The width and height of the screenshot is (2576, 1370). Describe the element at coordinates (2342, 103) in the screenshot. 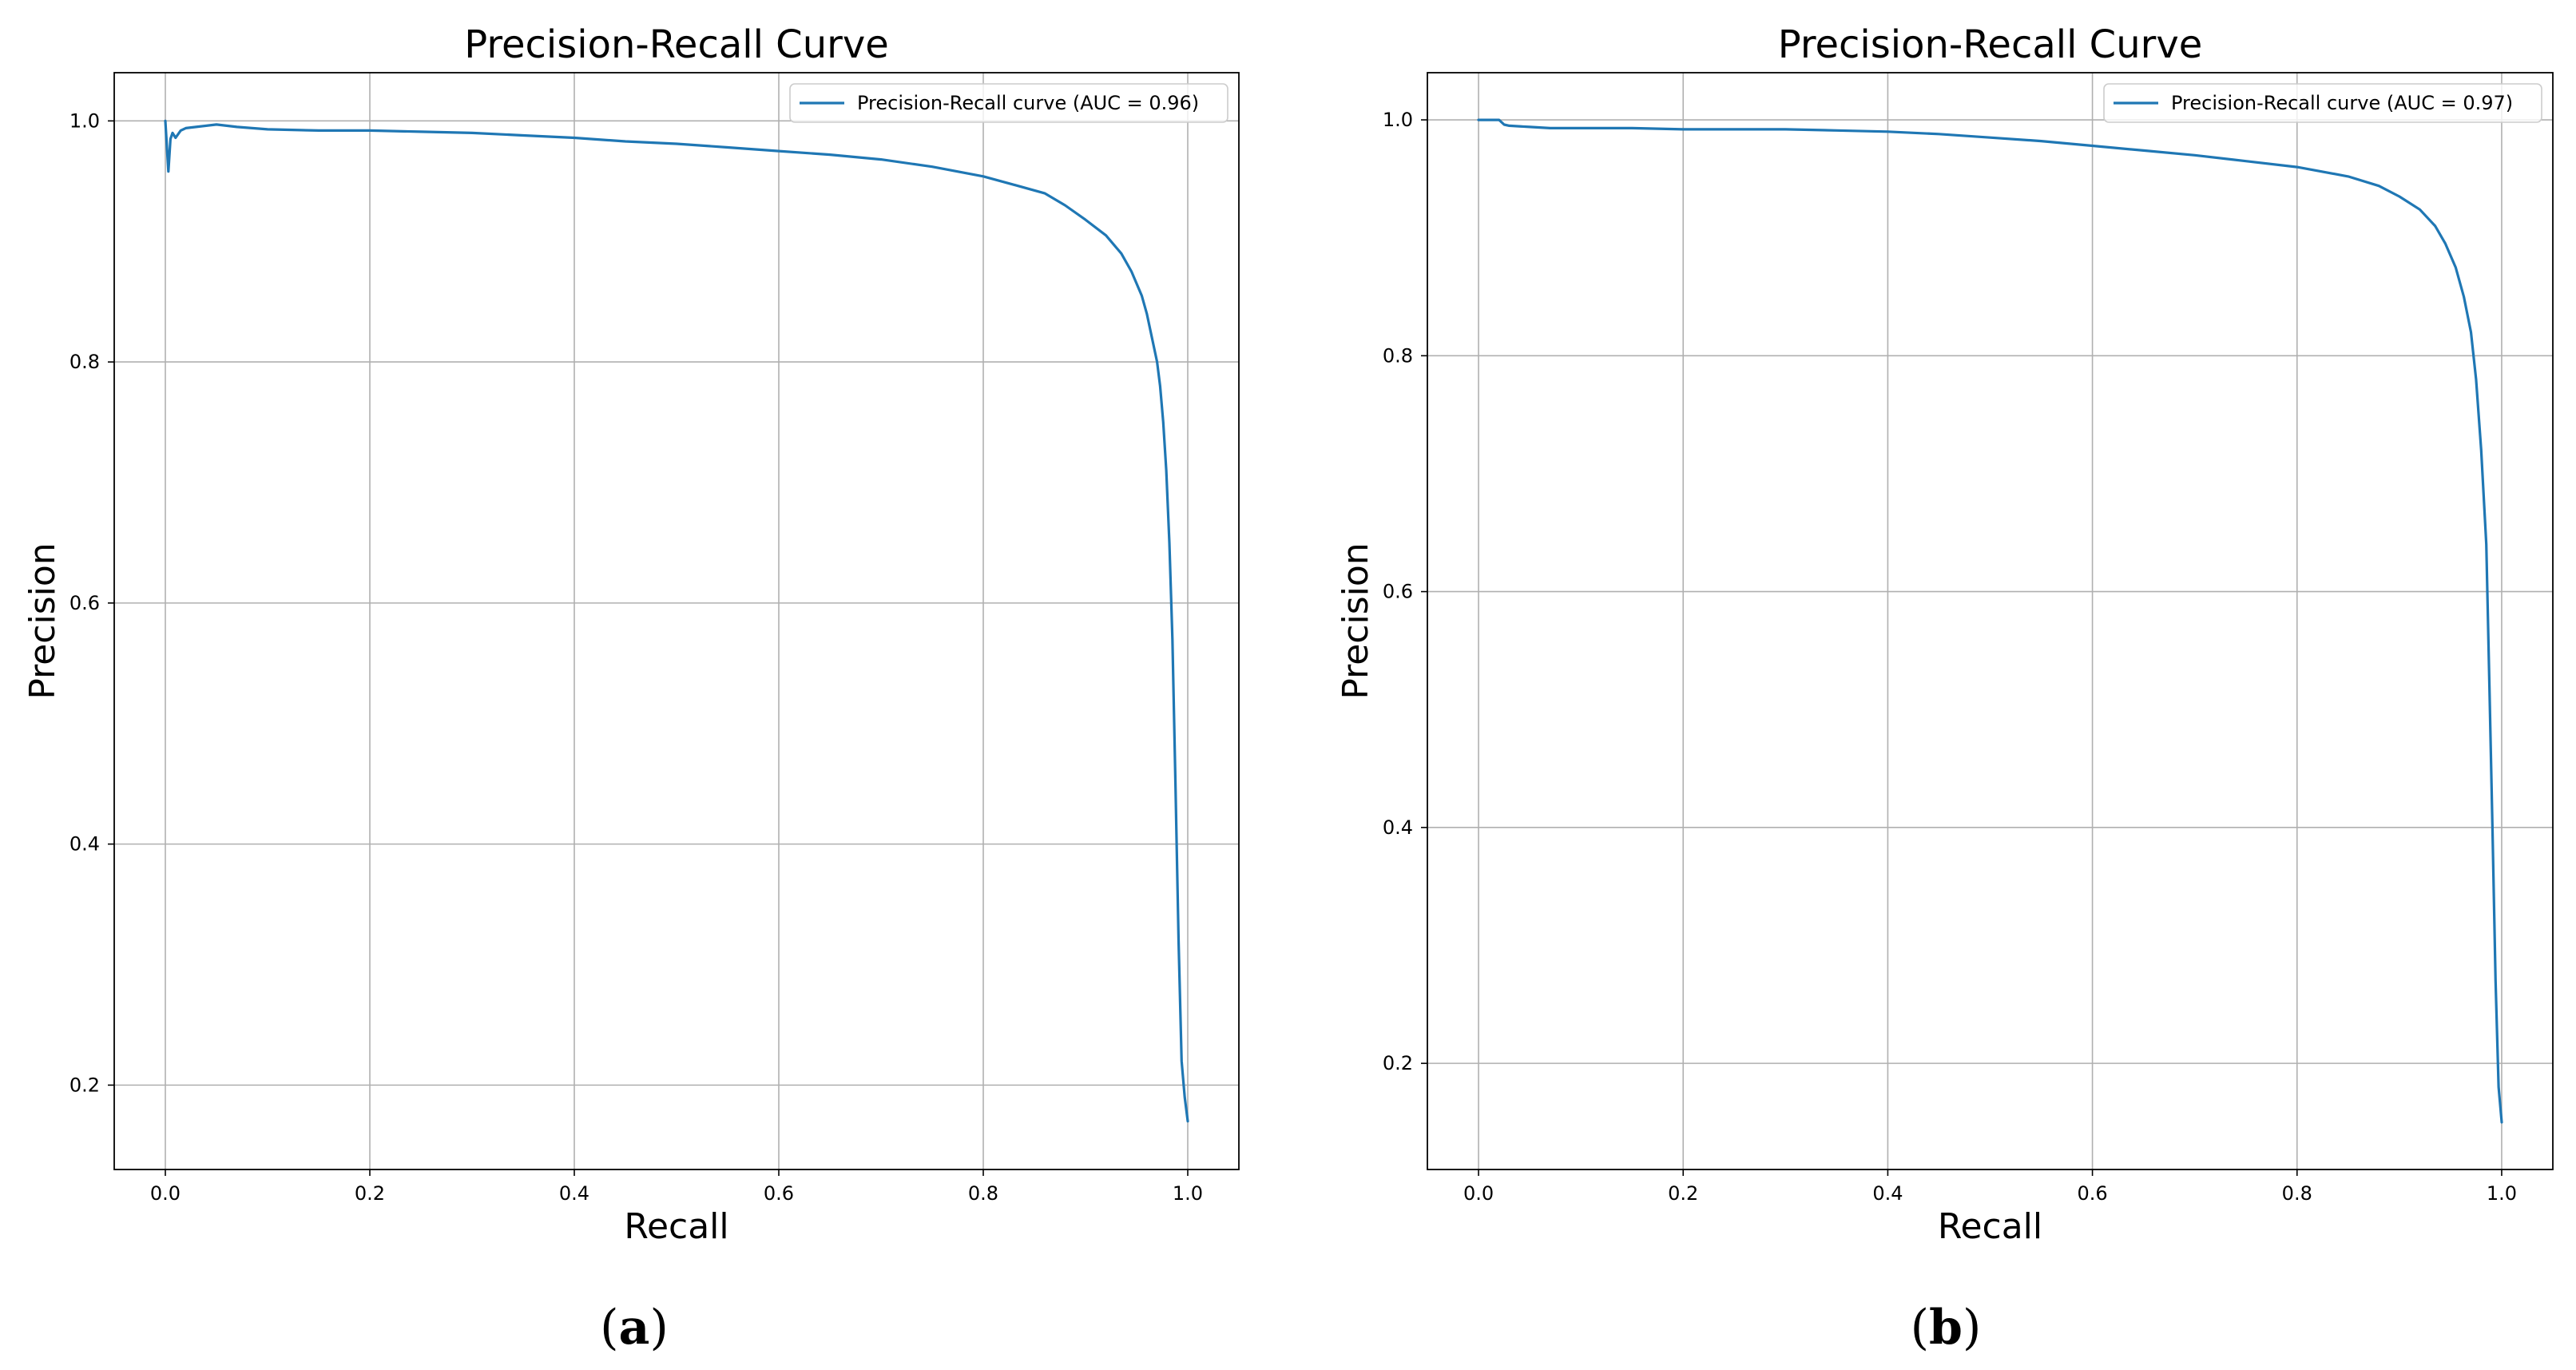

I see `legend-entry: Precision-Recall curve (AUC = 0.97)` at that location.